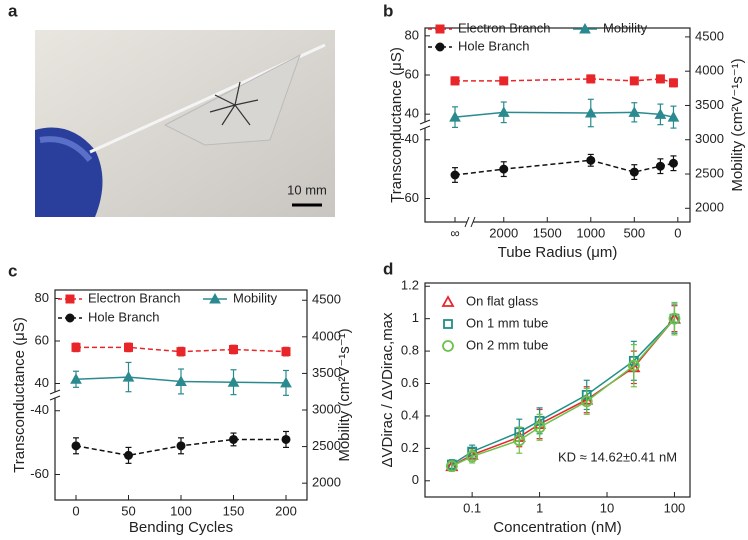 This screenshot has height=540, width=748. What do you see at coordinates (590, 232) in the screenshot?
I see `x-tick-label: 1000` at bounding box center [590, 232].